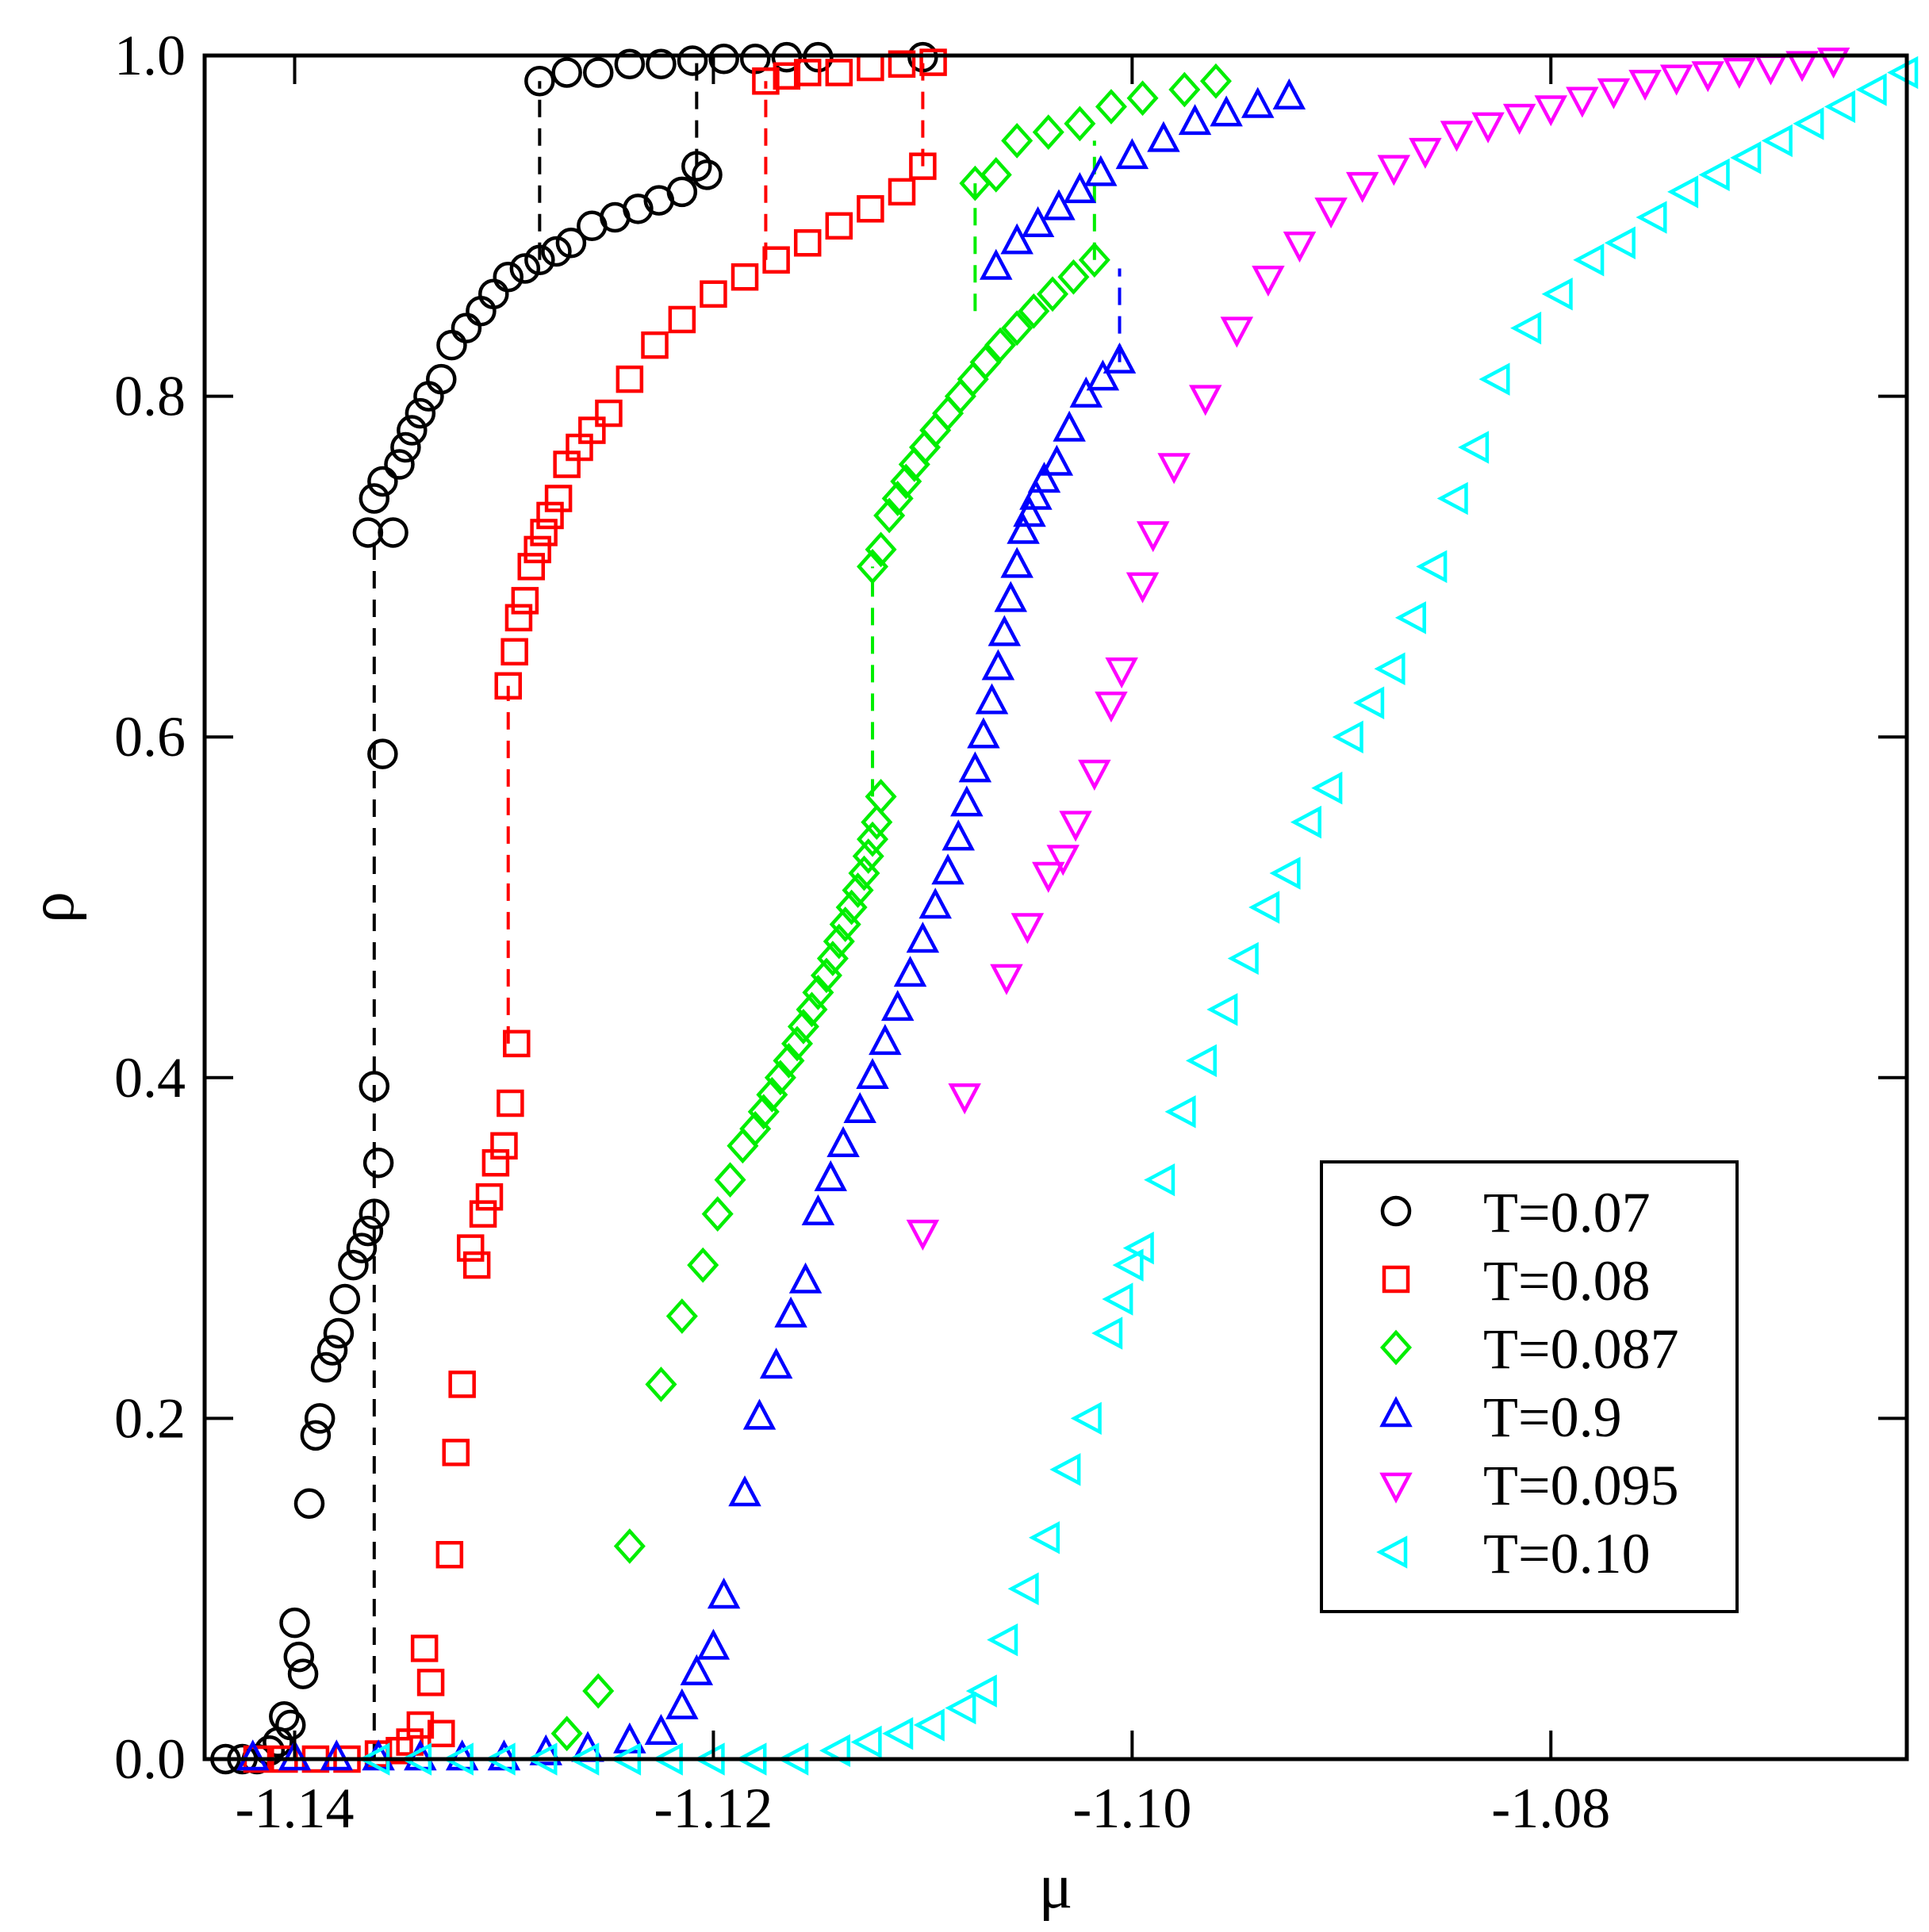 The width and height of the screenshot is (1929, 1932). Describe the element at coordinates (1567, 1281) in the screenshot. I see `legend-label: T=0.08` at that location.